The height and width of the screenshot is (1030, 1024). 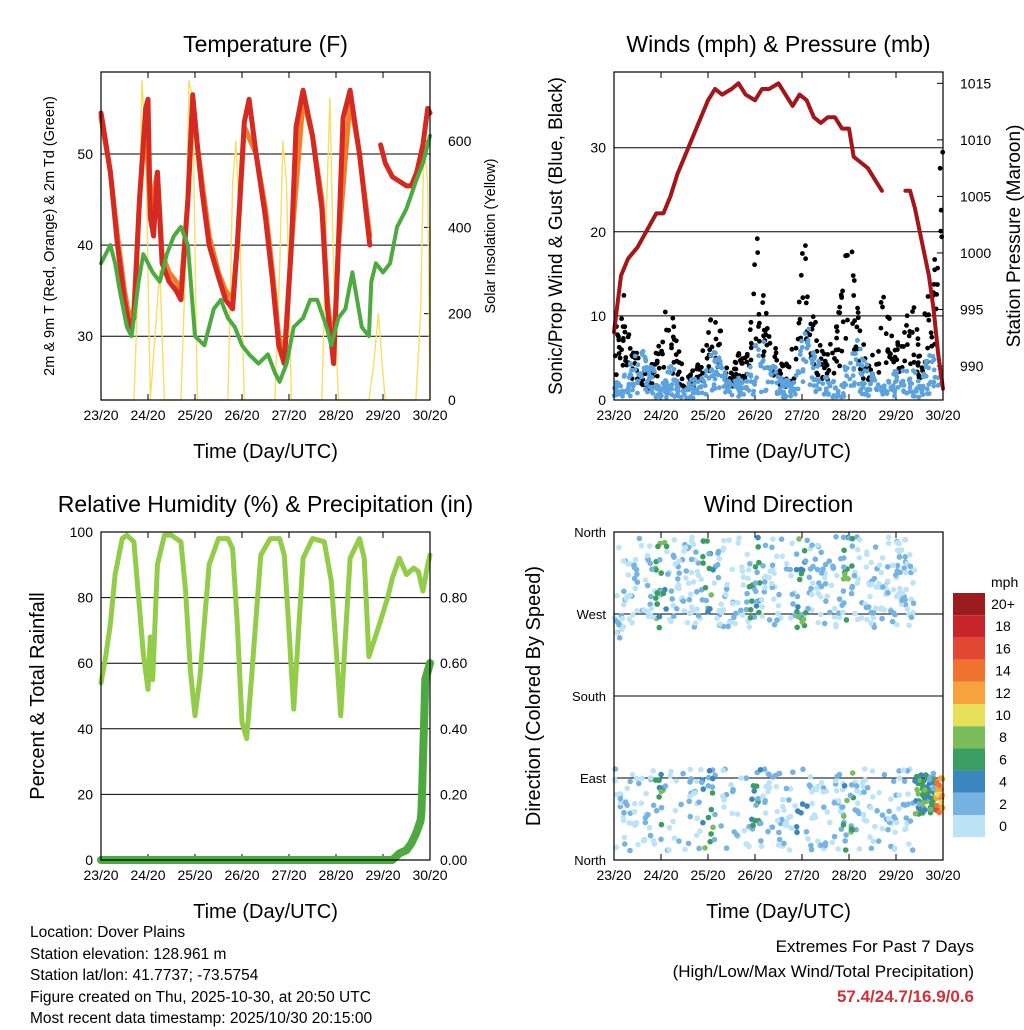 What do you see at coordinates (50, 236) in the screenshot?
I see `y-axis-label: 2m & 9m T (Red, Orange) & 2m Td (Green)` at bounding box center [50, 236].